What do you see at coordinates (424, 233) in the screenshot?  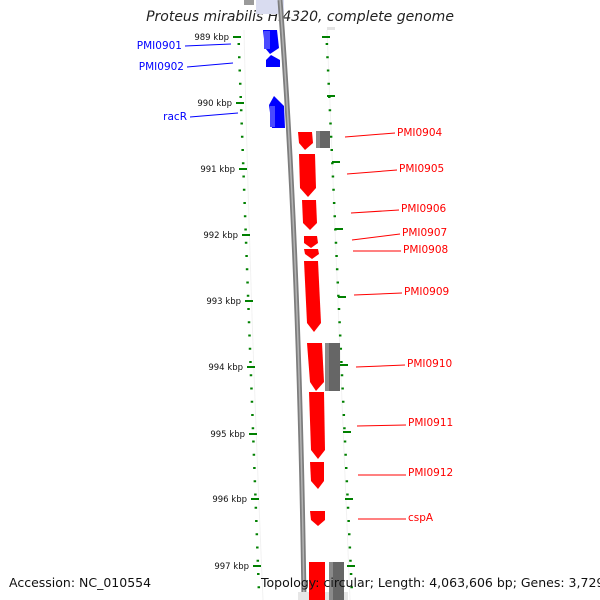 I see `forward-gene-label: PMI0907` at bounding box center [424, 233].